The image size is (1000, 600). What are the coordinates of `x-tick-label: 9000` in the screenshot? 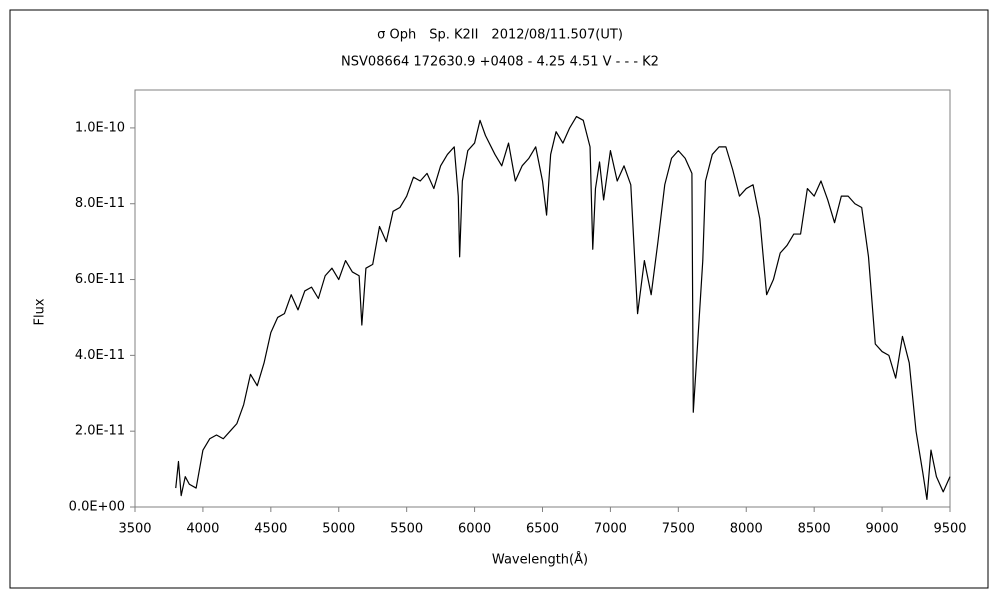 It's located at (882, 529).